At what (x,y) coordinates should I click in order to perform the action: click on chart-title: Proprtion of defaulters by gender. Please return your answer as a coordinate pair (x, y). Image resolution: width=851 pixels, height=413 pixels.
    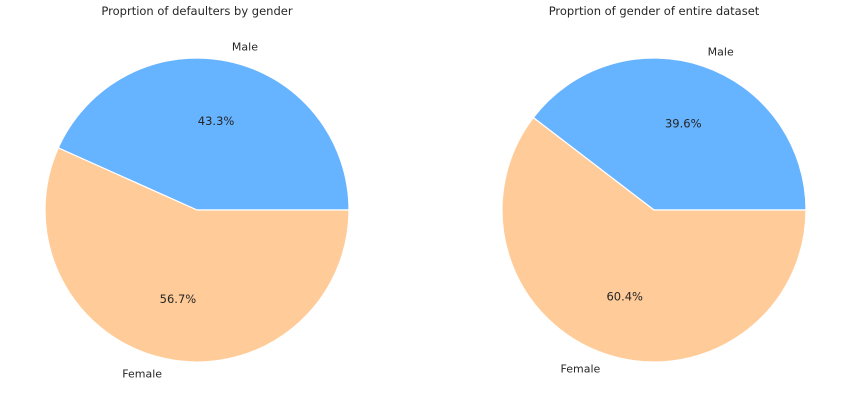
    Looking at the image, I should click on (196, 11).